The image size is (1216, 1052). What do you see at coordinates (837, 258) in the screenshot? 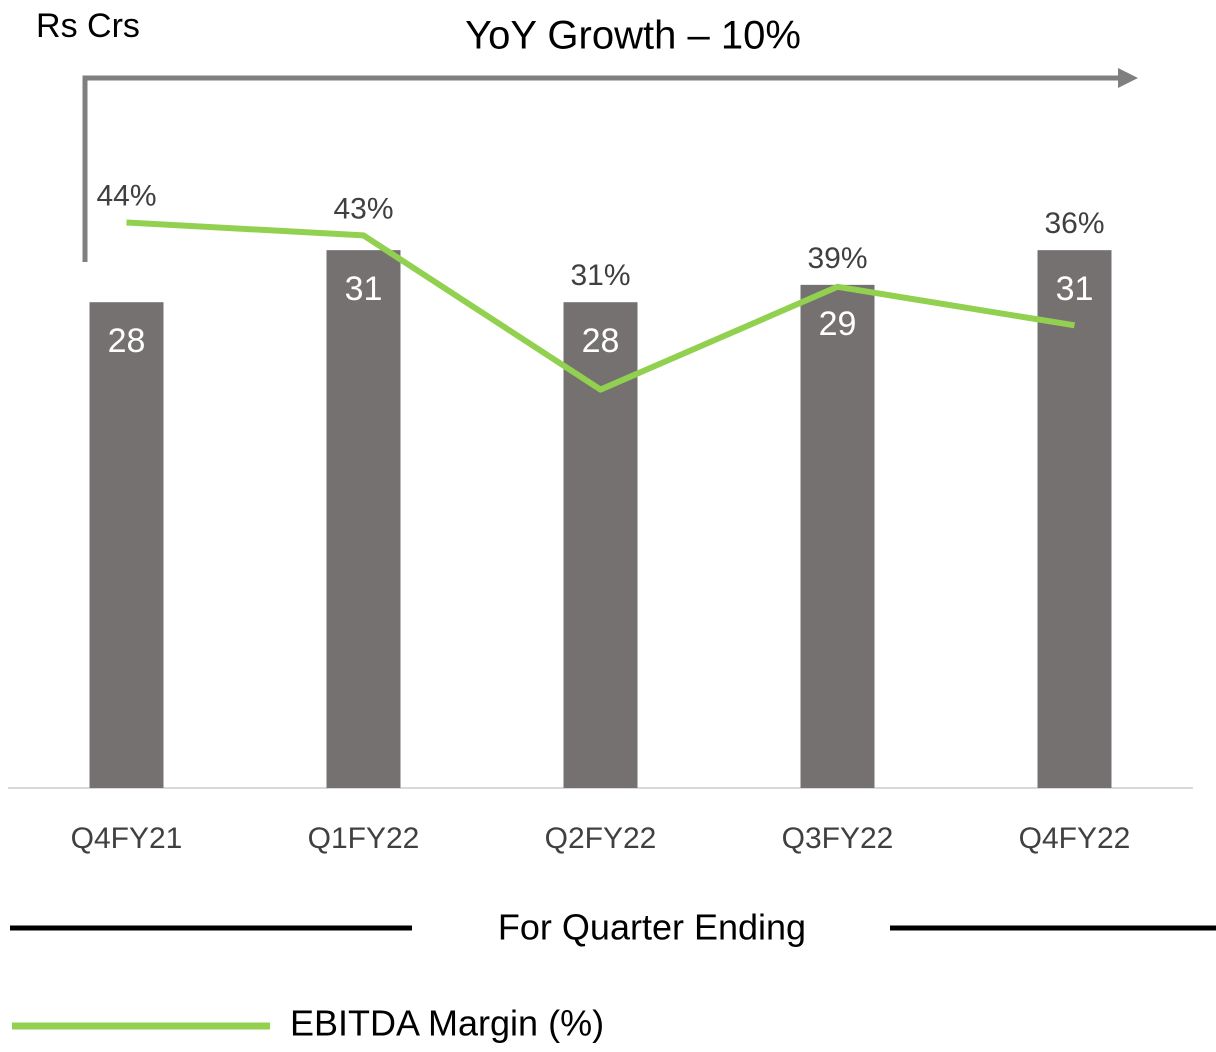
I see `line-value-label: 39%` at bounding box center [837, 258].